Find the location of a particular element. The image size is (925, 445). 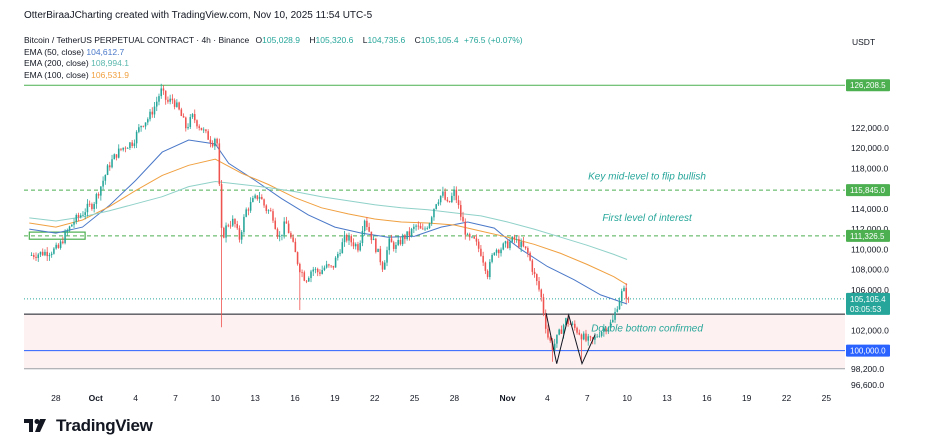

y-axis-tick-label: 106,000.0 is located at coordinates (870, 290).